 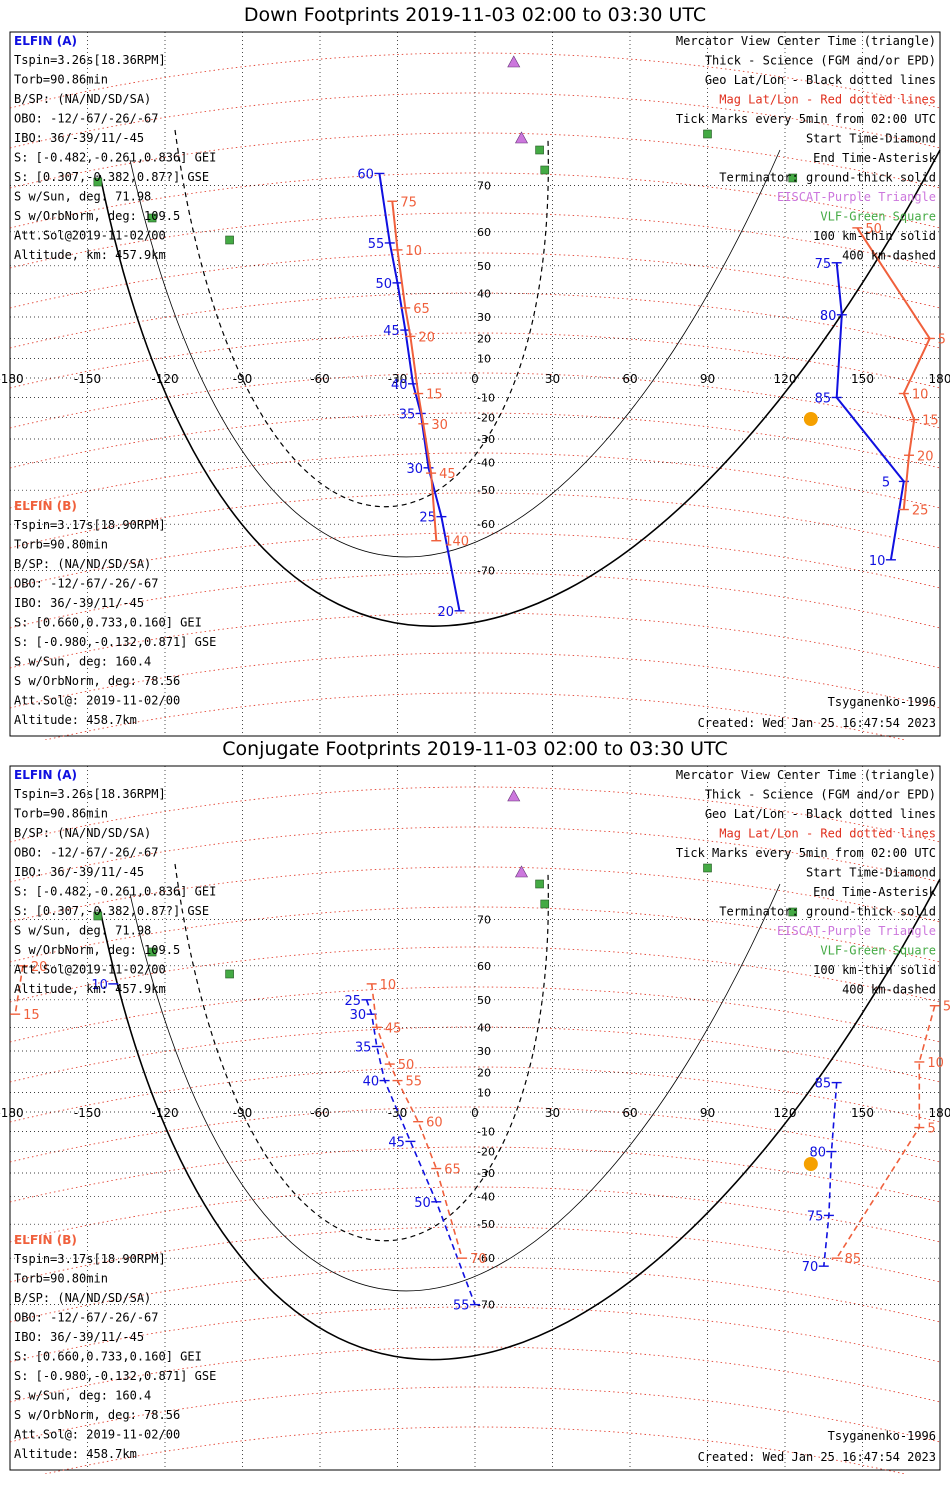 What do you see at coordinates (871, 873) in the screenshot?
I see `legend-item: Start Time-Diamond` at bounding box center [871, 873].